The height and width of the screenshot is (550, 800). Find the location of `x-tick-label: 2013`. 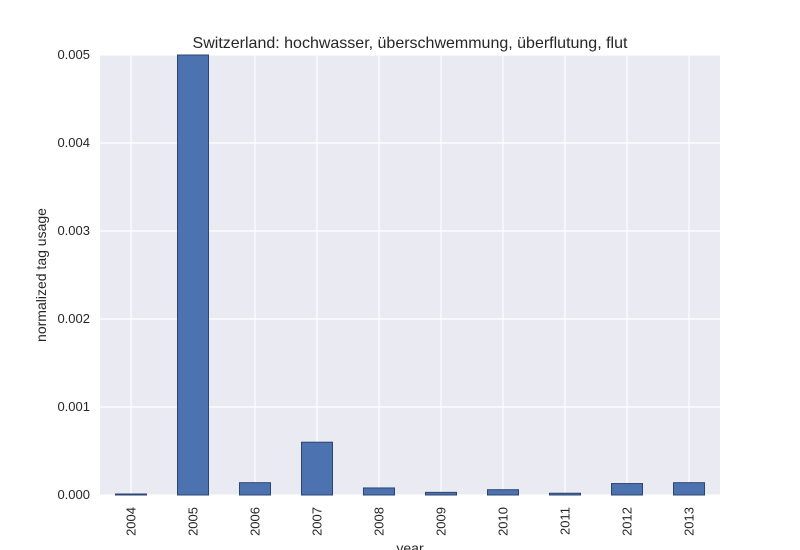

x-tick-label: 2013 is located at coordinates (689, 521).